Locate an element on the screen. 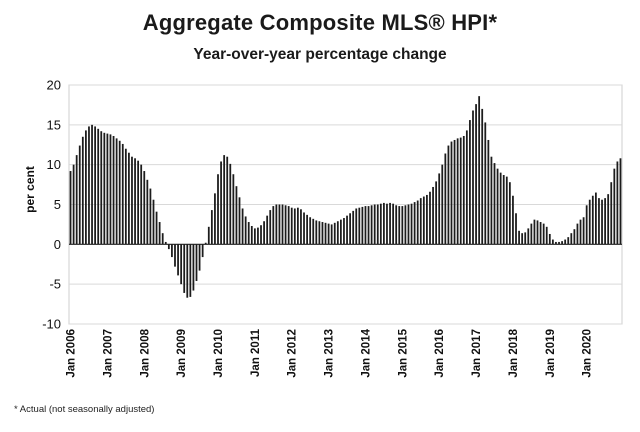 The image size is (640, 432). x-tick-label: Jan 2010 is located at coordinates (219, 353).